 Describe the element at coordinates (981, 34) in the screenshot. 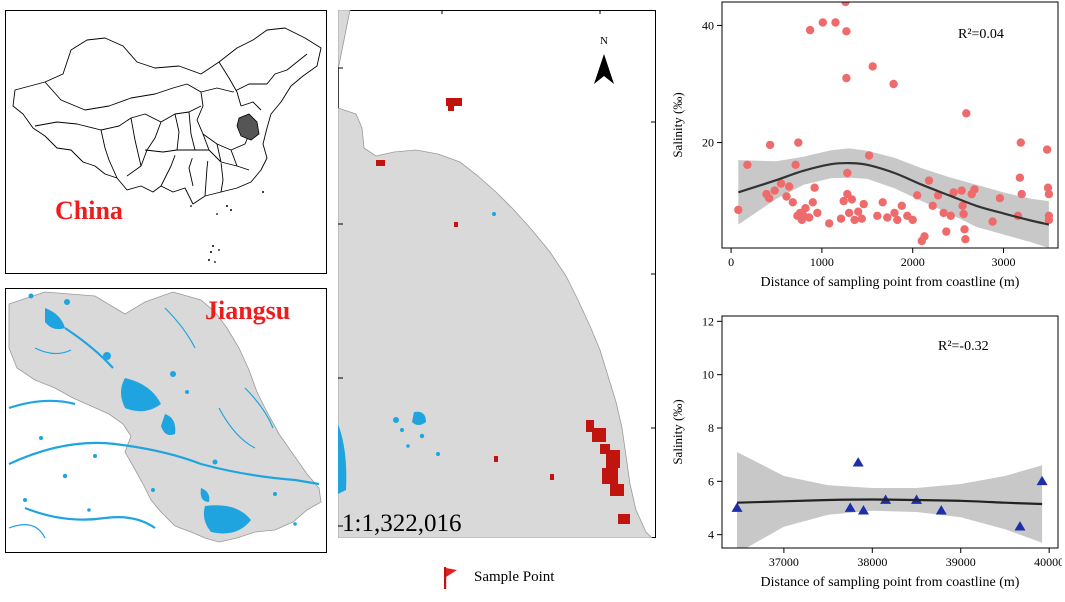

I see `r-squared-annotation: R²=0.04` at that location.